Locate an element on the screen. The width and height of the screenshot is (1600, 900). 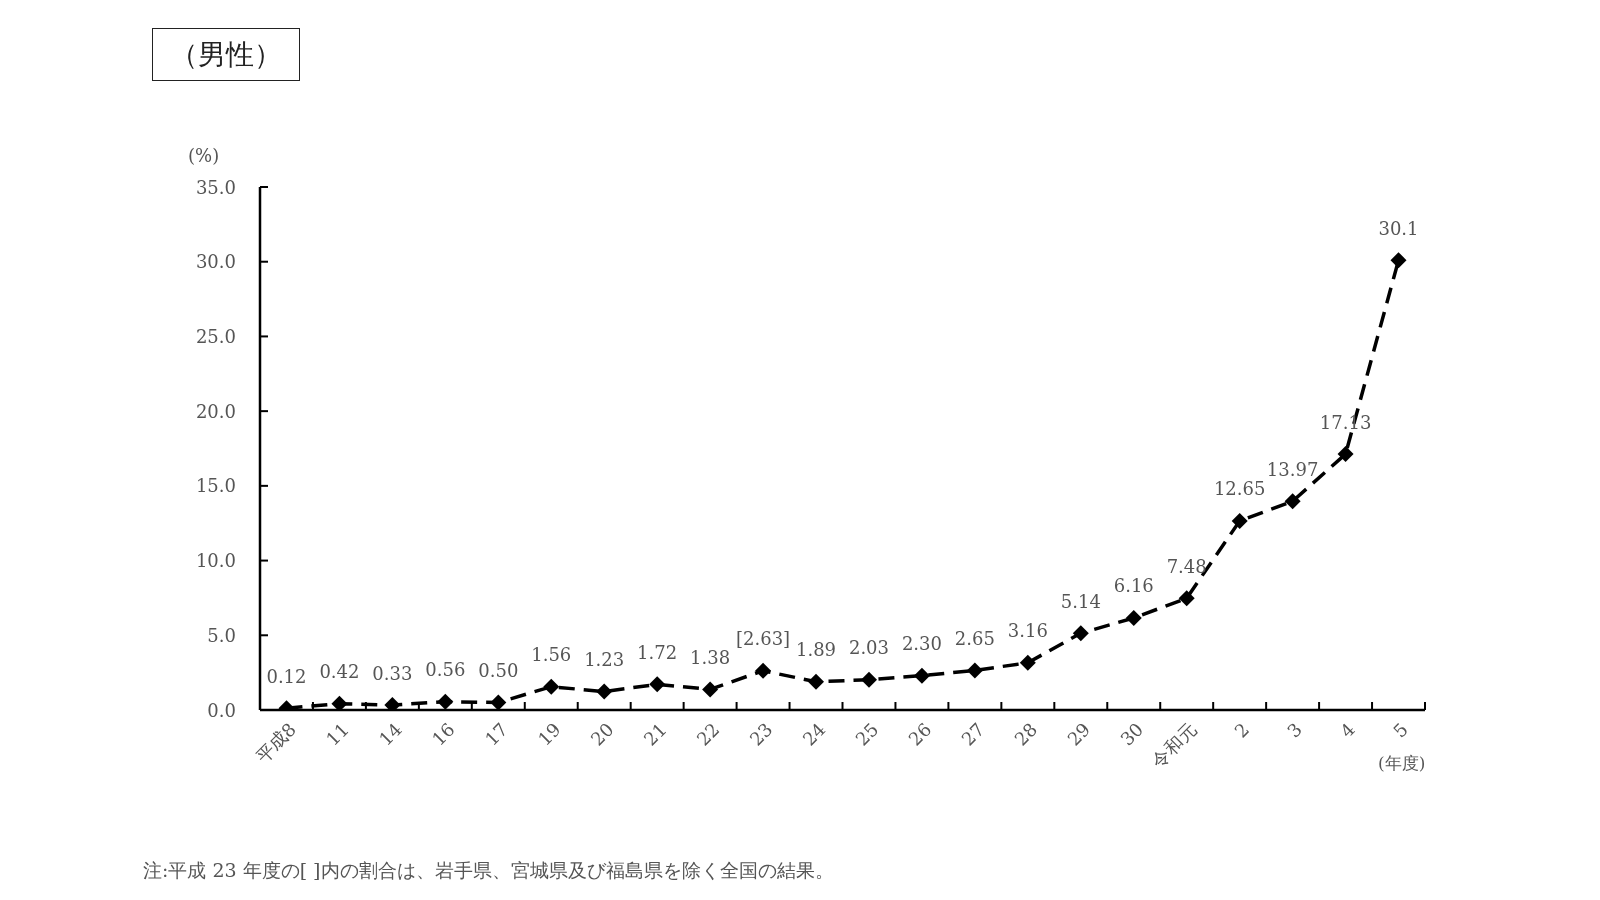
y-axis-title: (%) is located at coordinates (204, 155).